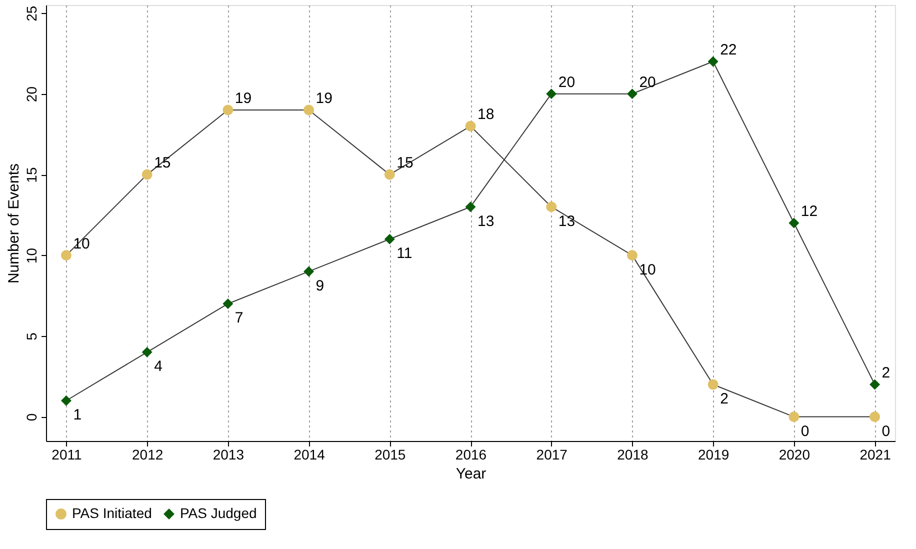  What do you see at coordinates (32, 94) in the screenshot?
I see `y-tick-label: 20` at bounding box center [32, 94].